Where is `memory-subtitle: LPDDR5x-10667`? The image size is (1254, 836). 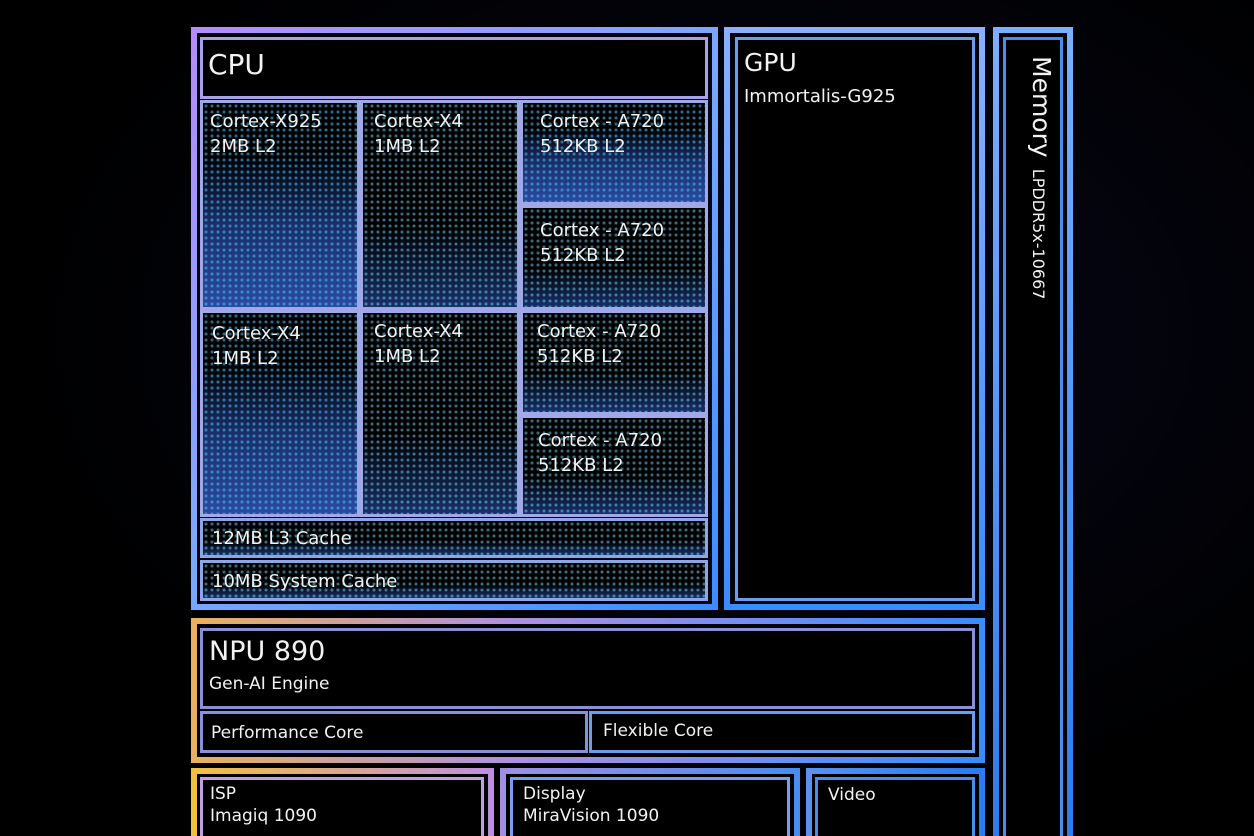 memory-subtitle: LPDDR5x-10667 is located at coordinates (1038, 234).